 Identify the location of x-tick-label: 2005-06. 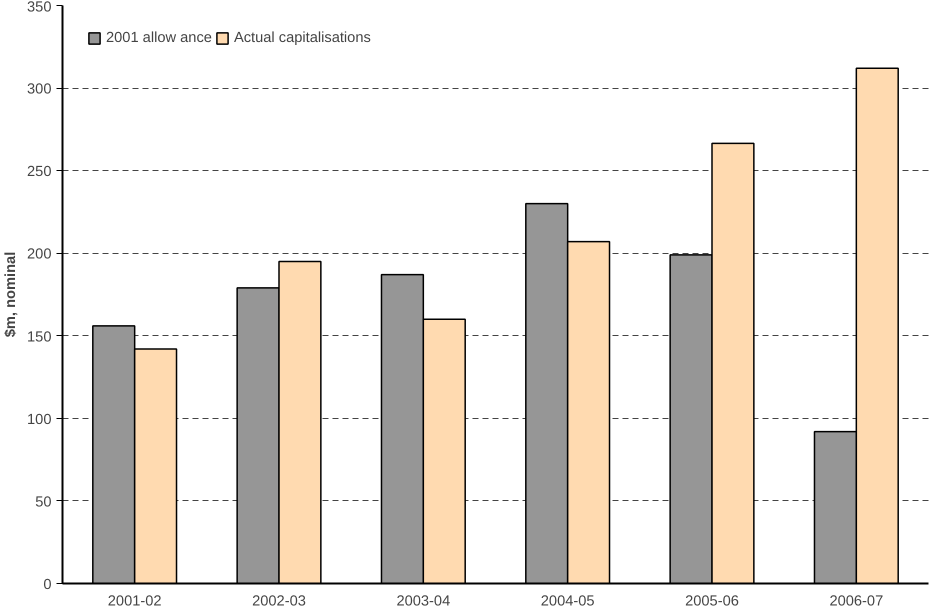
(712, 601).